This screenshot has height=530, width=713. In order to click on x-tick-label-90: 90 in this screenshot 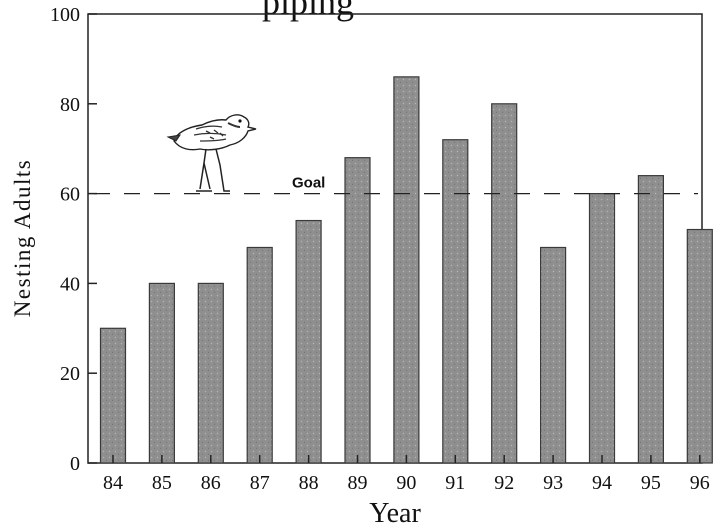, I will do `click(406, 483)`.